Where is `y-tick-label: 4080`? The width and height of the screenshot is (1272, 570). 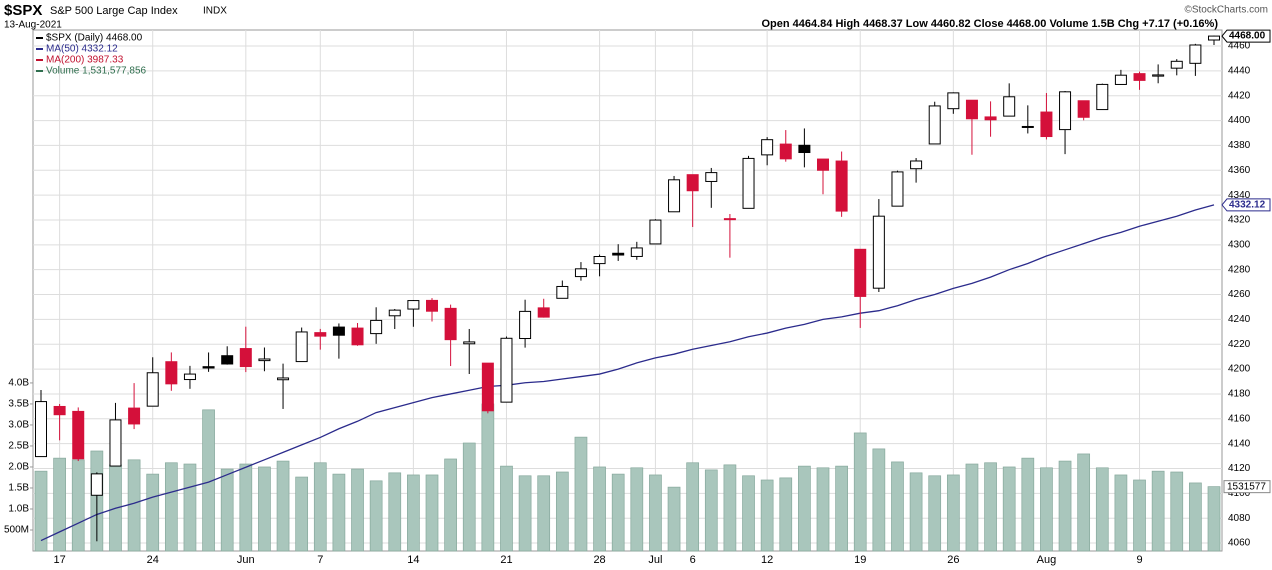
y-tick-label: 4080 is located at coordinates (1239, 518).